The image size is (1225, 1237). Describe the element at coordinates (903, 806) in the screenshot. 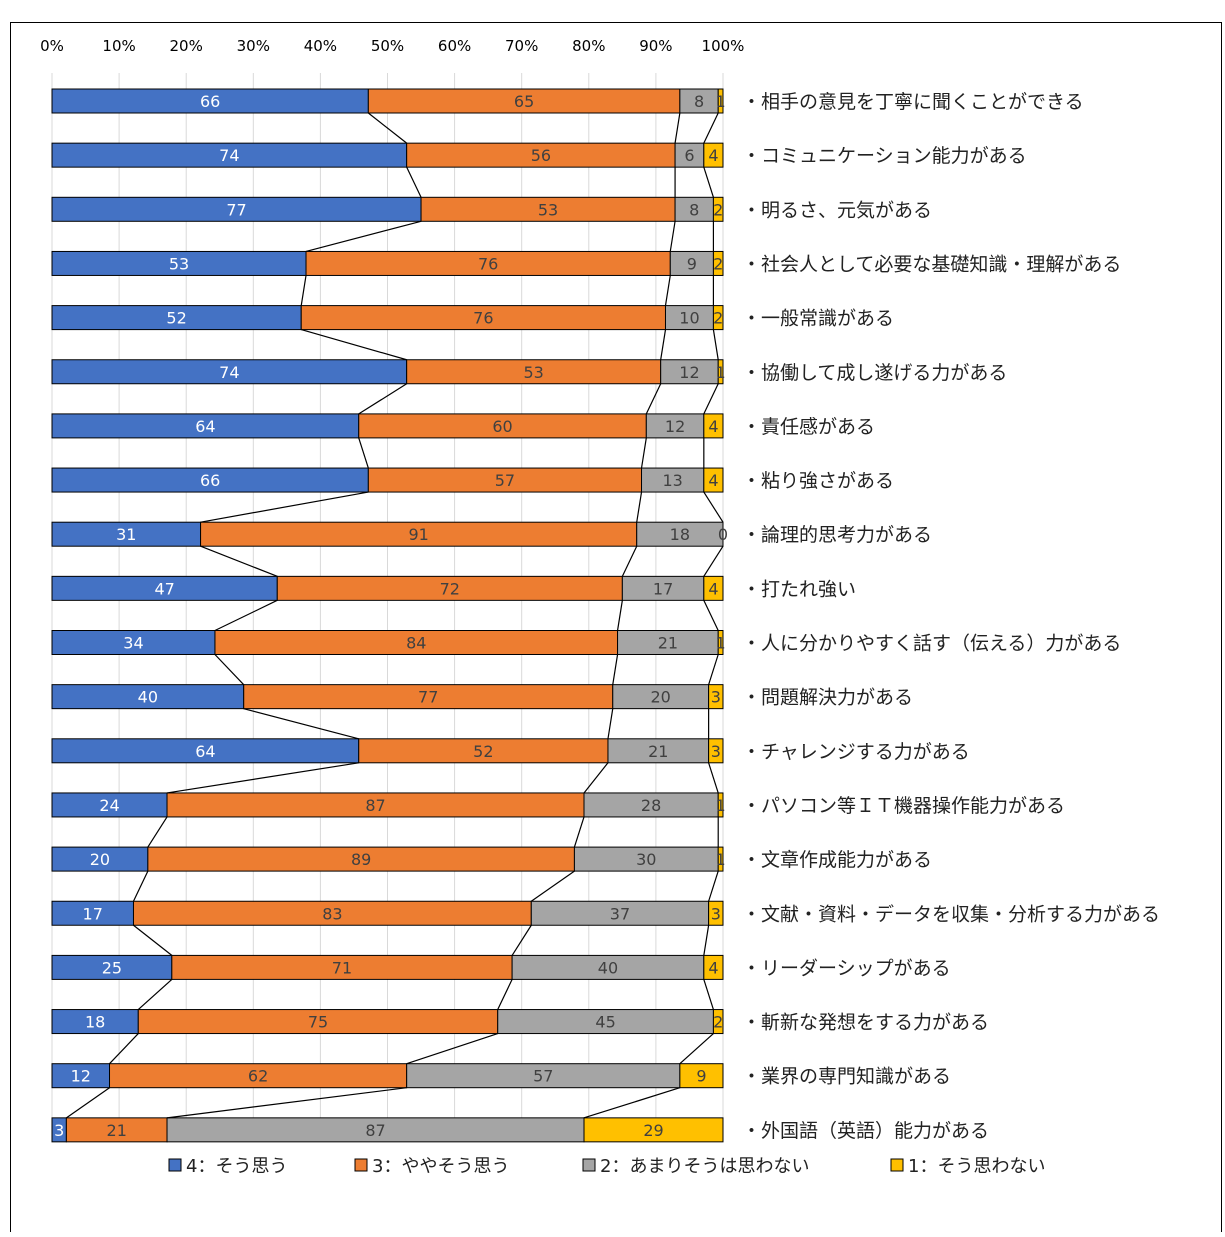

I see `category-label: ・パソコン等ＩＴ機器操作能力がある` at that location.